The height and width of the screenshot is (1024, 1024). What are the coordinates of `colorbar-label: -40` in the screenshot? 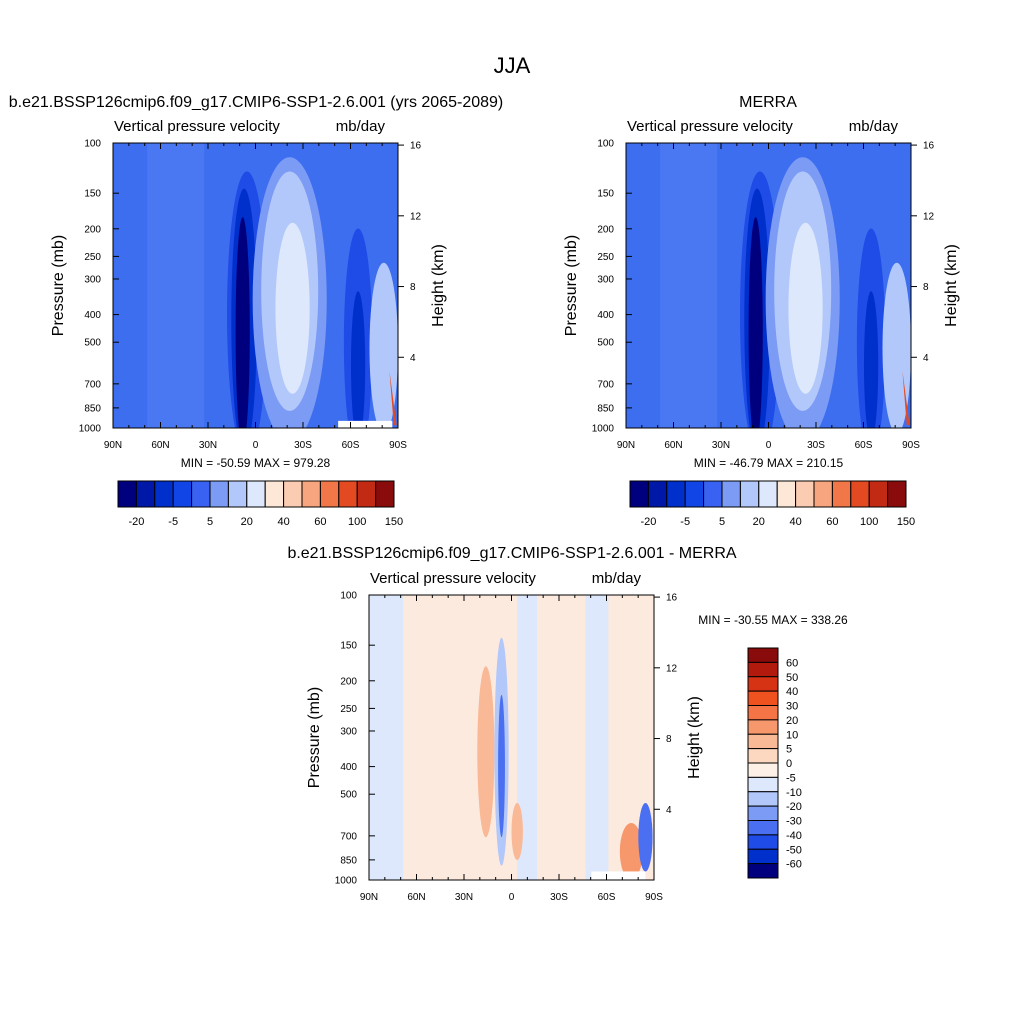 It's located at (794, 836).